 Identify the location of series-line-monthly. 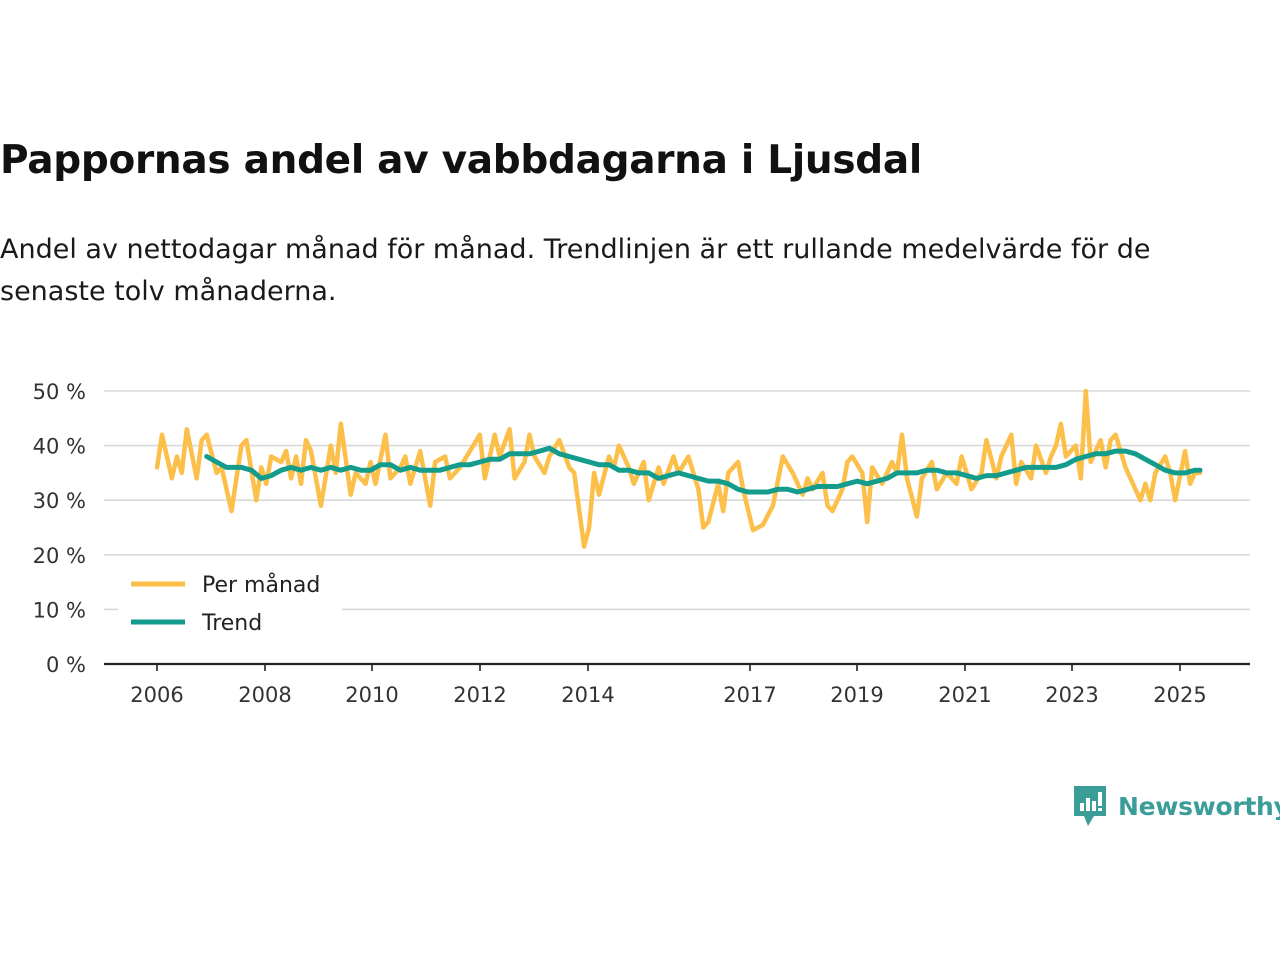
(678, 468).